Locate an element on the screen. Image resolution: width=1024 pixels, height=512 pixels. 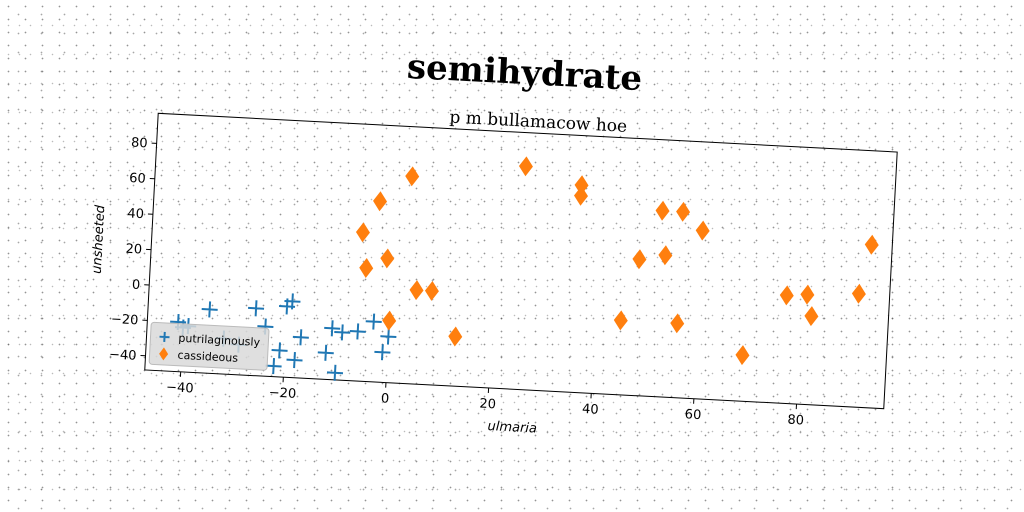
x-tick-label: 20 is located at coordinates (487, 405).